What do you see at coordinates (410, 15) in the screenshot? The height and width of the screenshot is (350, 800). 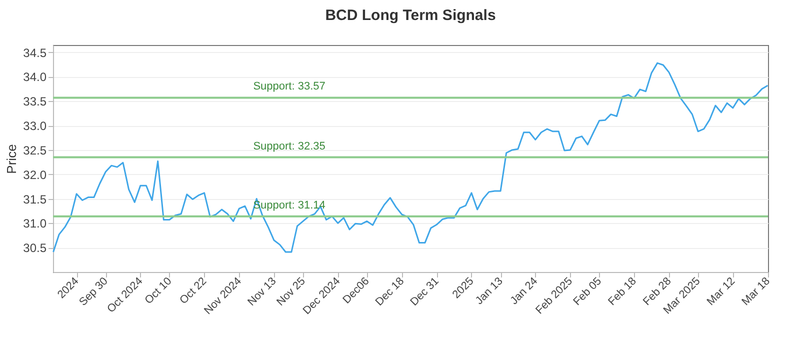 I see `chart-title: BCD Long Term Signals` at bounding box center [410, 15].